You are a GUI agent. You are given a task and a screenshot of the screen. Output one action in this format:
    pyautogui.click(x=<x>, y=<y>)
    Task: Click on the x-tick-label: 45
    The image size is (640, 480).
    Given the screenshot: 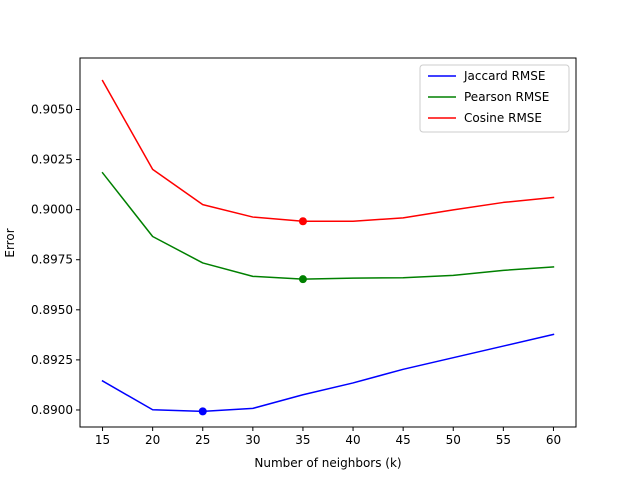 What is the action you would take?
    pyautogui.click(x=403, y=440)
    